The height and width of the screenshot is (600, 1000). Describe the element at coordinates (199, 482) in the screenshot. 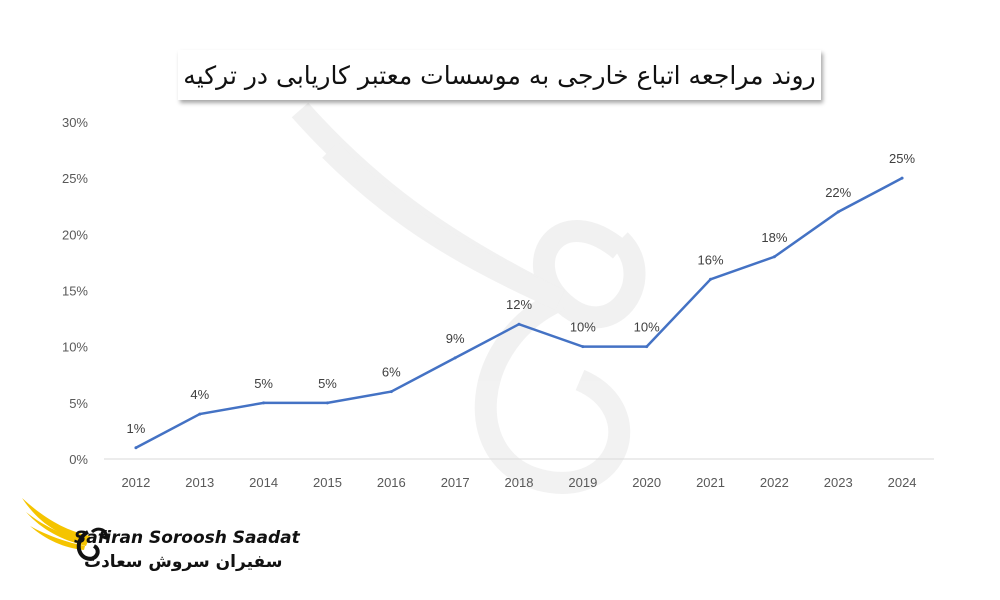

I see `x-tick-label: 2013` at that location.